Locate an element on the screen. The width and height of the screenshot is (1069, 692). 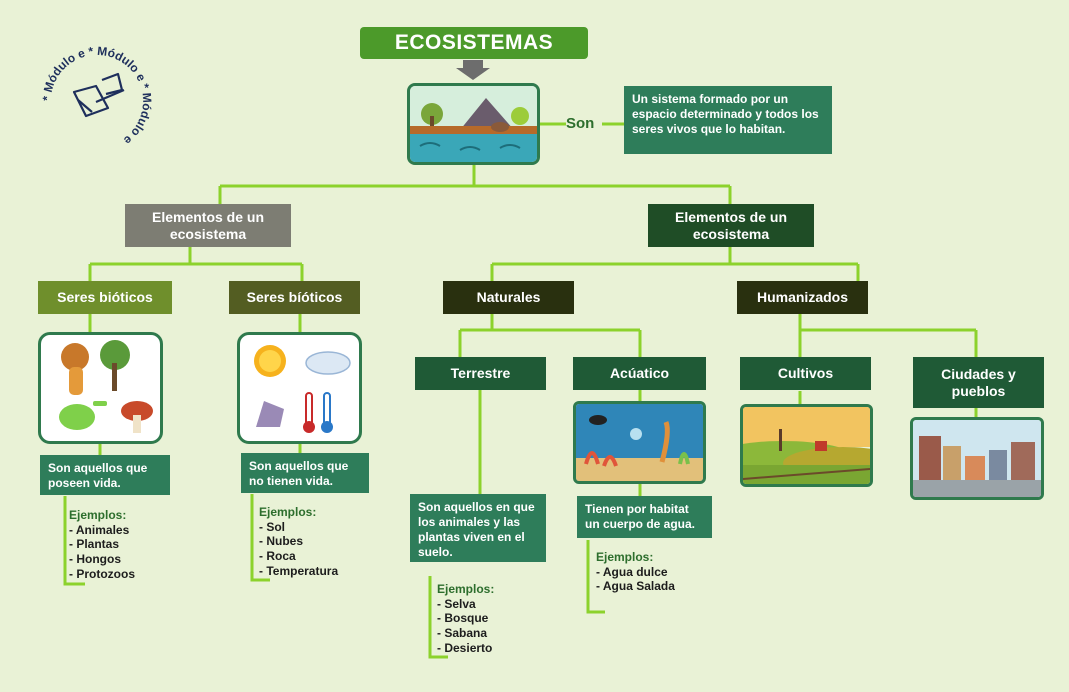
example-item: Roca is located at coordinates (298, 556).